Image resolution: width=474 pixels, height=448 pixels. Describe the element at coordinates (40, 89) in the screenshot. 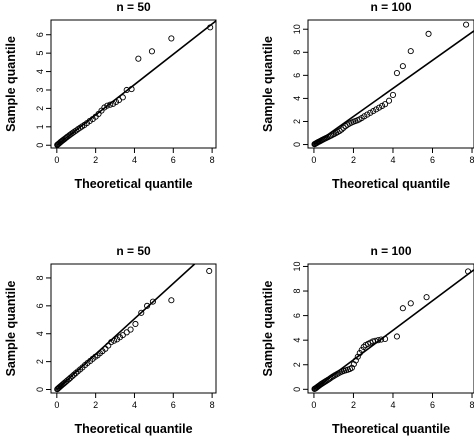

I see `y-tick-label: 3` at that location.